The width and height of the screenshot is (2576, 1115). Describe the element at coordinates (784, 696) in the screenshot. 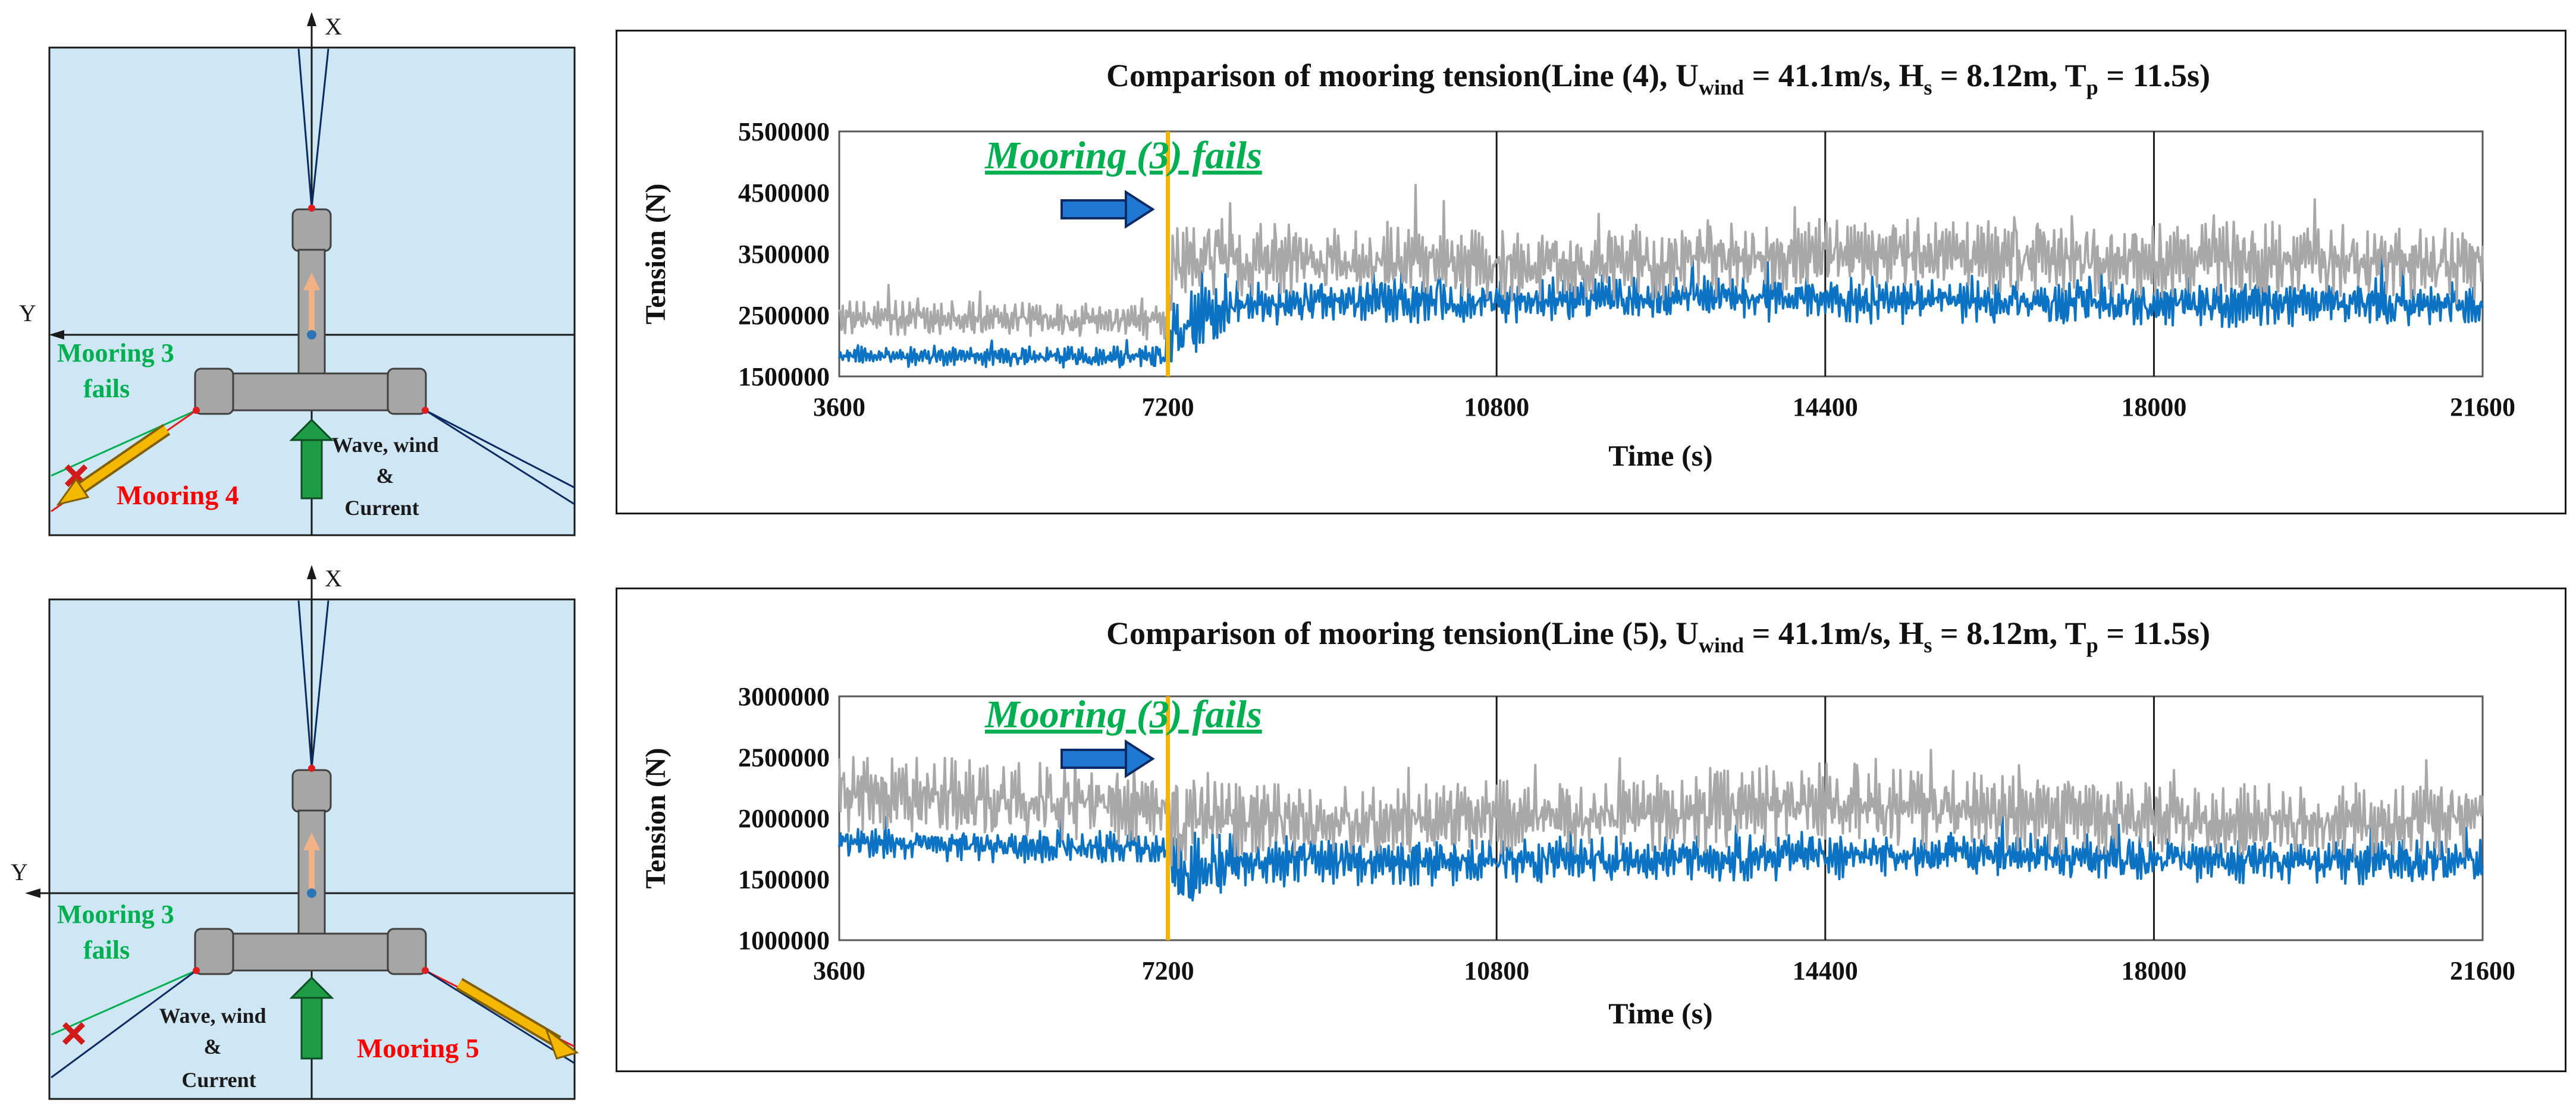

I see `y-tick-label: 3000000` at that location.